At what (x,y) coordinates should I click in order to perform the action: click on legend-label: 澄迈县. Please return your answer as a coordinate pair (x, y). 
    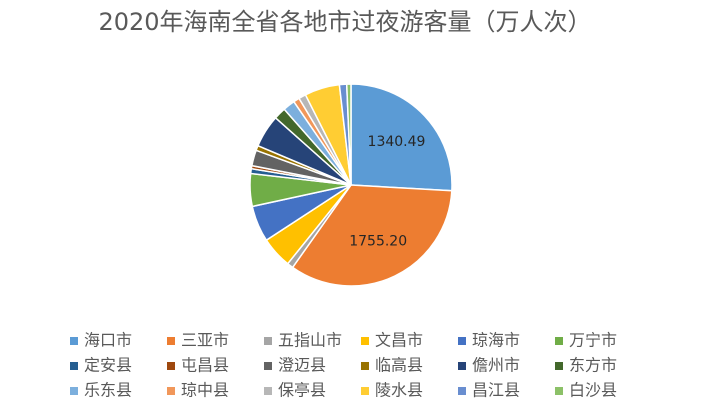
    Looking at the image, I should click on (302, 365).